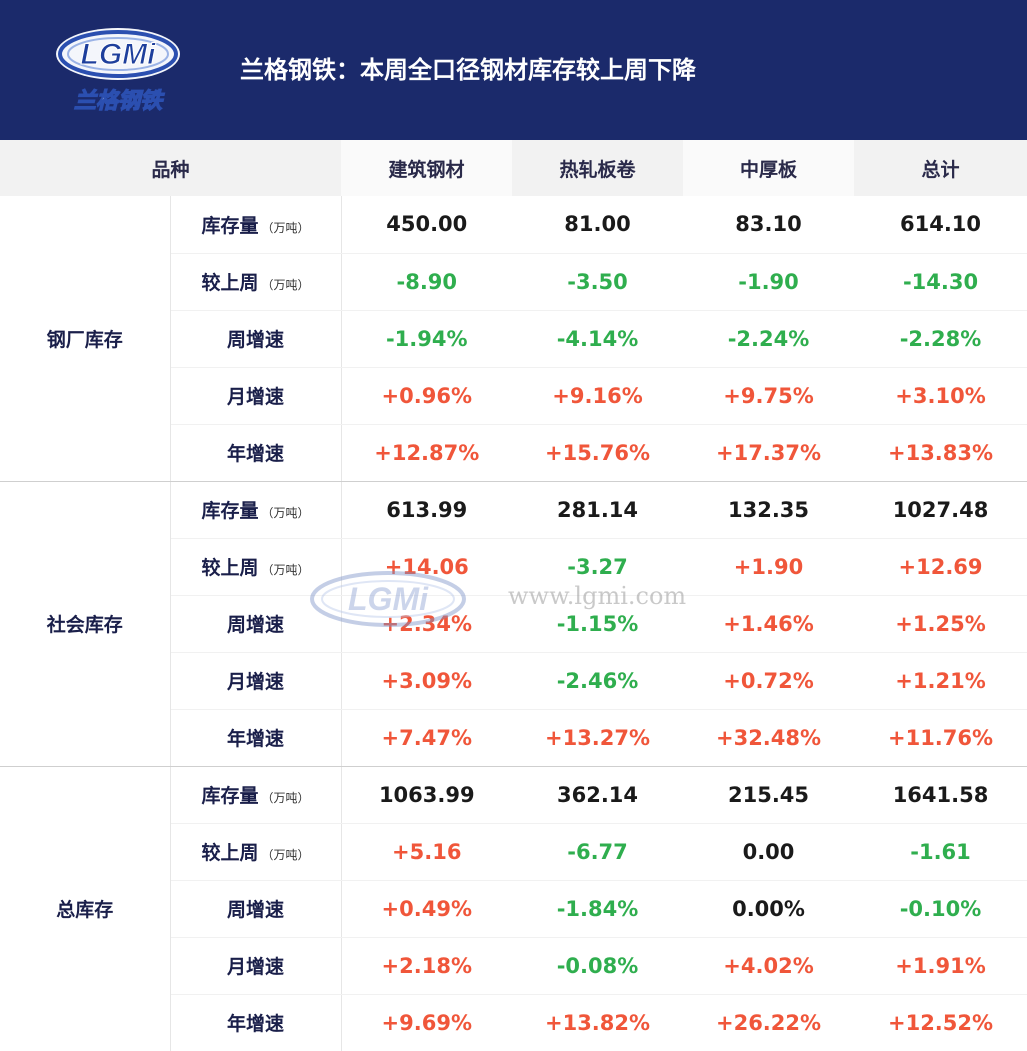 This screenshot has height=1051, width=1027. Describe the element at coordinates (598, 966) in the screenshot. I see `value-cell: -0.08%` at that location.